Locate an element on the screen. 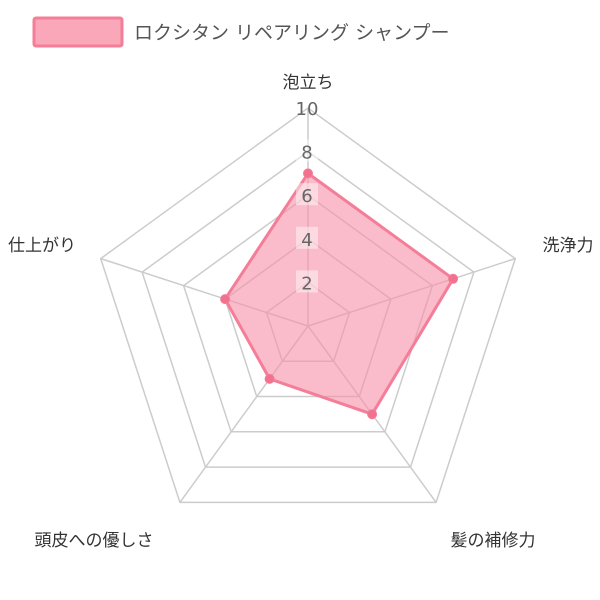 The width and height of the screenshot is (600, 600). tick-label: 4 is located at coordinates (306, 240).